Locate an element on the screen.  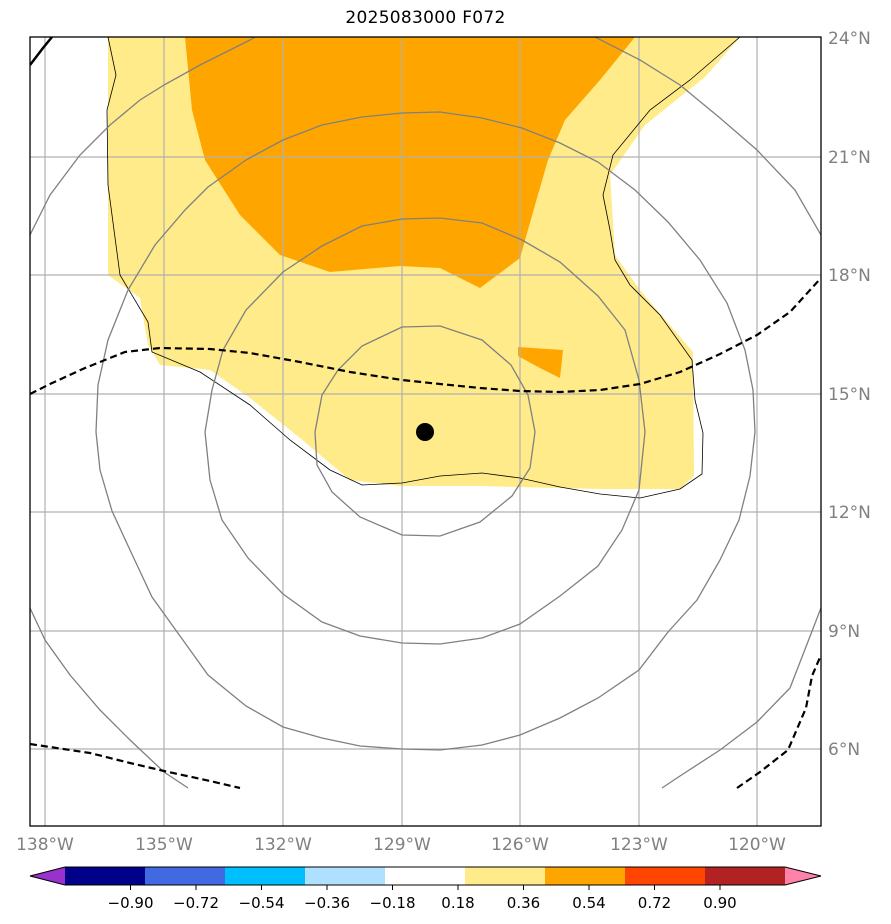
coastline is located at coordinates (41, 51).